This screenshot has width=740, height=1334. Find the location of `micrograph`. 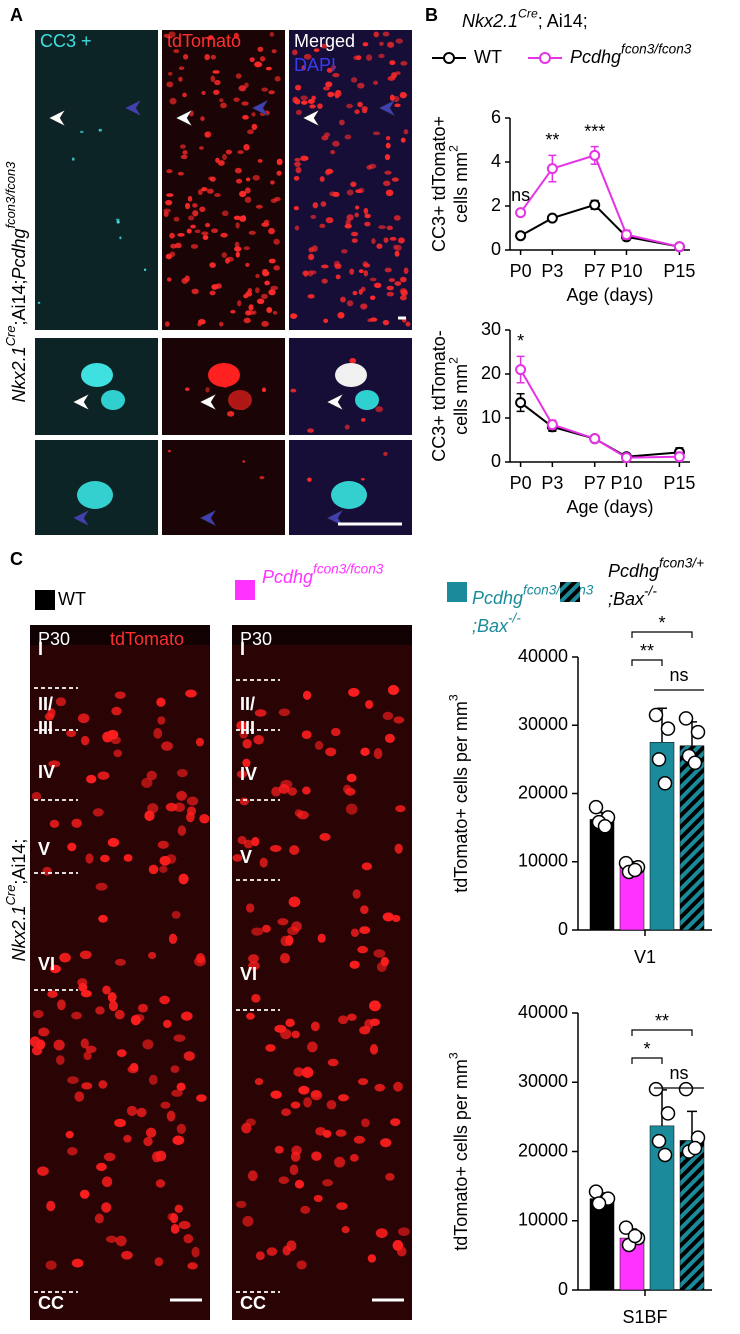

micrograph is located at coordinates (223, 487).